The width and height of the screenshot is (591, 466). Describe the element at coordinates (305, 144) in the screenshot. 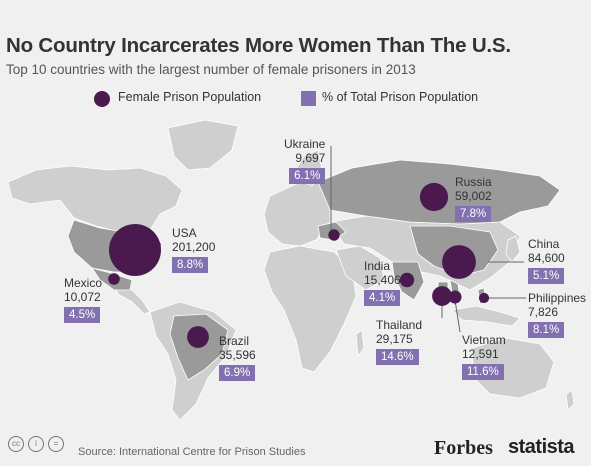

I see `label-ukraine-name: Ukraine` at that location.